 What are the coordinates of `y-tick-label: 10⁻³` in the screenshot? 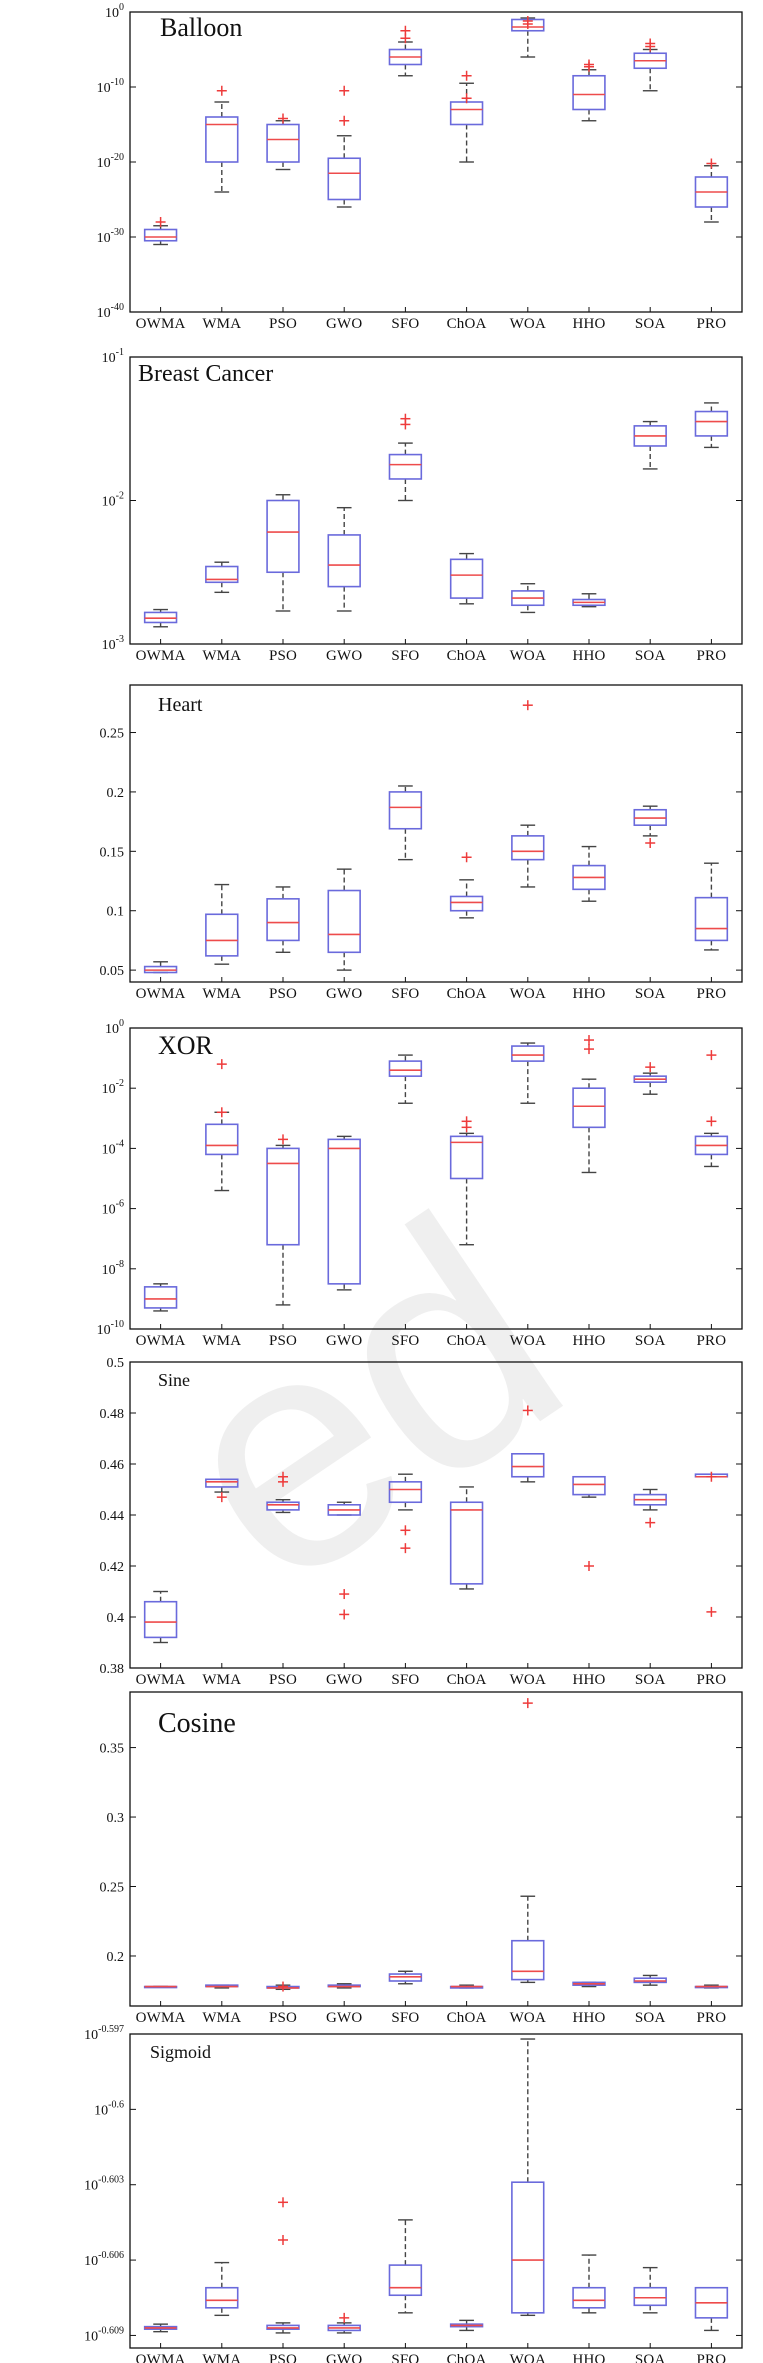 It's located at (113, 643).